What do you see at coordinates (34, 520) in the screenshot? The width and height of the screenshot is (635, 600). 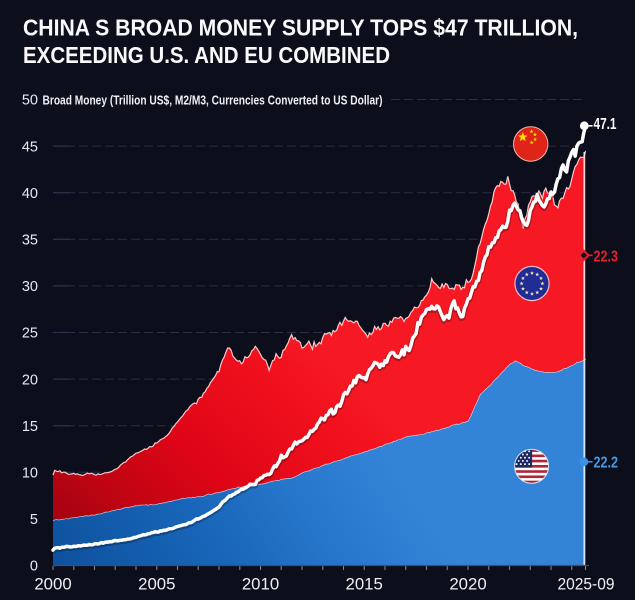 I see `svg-text: 5` at bounding box center [34, 520].